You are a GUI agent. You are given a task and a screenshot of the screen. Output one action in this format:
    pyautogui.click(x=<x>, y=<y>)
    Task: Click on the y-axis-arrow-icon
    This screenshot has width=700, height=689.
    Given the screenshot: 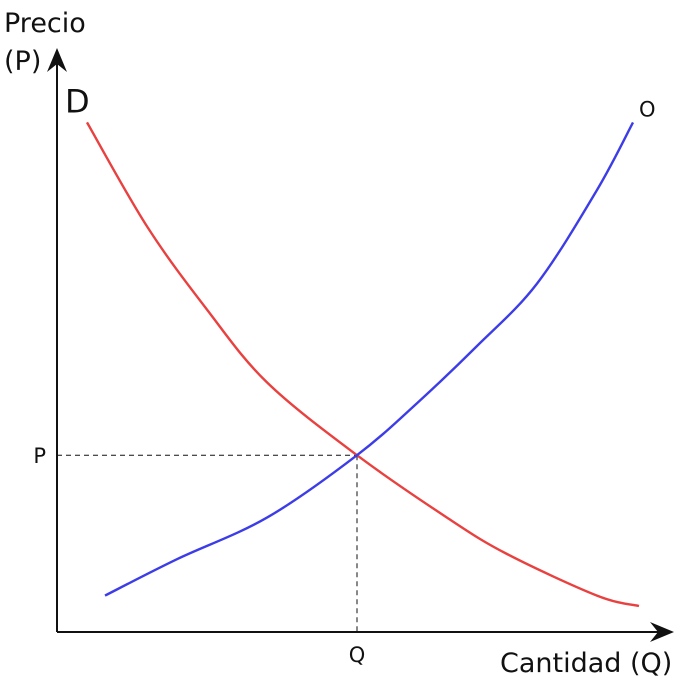 What is the action you would take?
    pyautogui.click(x=57, y=60)
    